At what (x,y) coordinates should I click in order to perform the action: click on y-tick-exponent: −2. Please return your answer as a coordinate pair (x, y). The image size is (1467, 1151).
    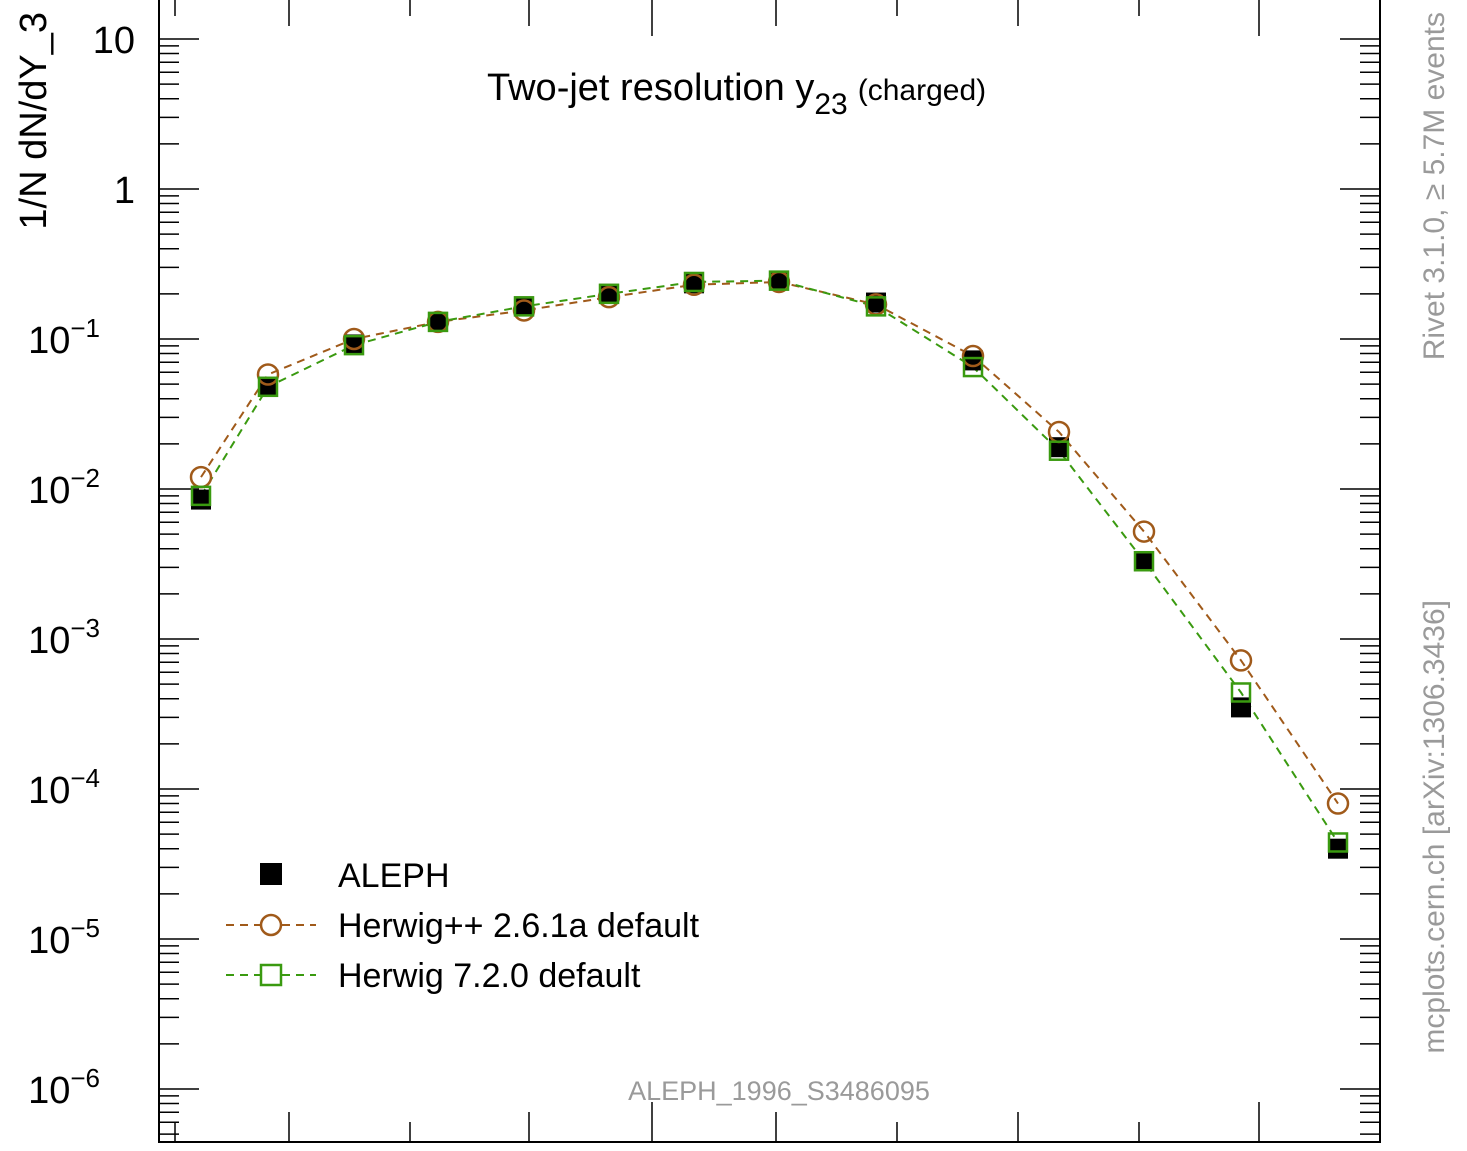
    Looking at the image, I should click on (85, 478).